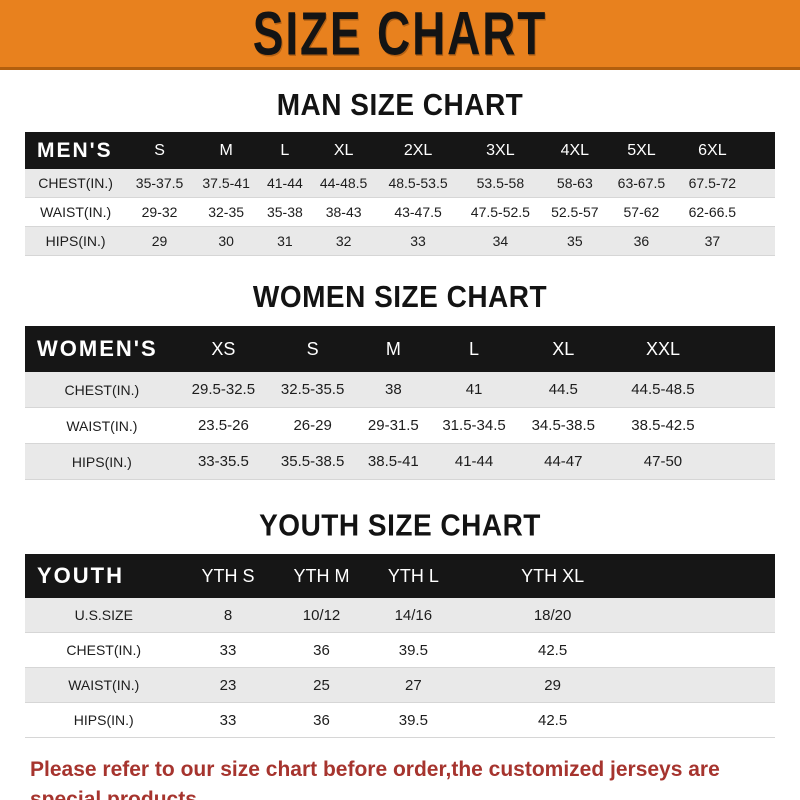 The width and height of the screenshot is (800, 800). Describe the element at coordinates (691, 390) in the screenshot. I see `value-cell: 44.5-48.5` at that location.